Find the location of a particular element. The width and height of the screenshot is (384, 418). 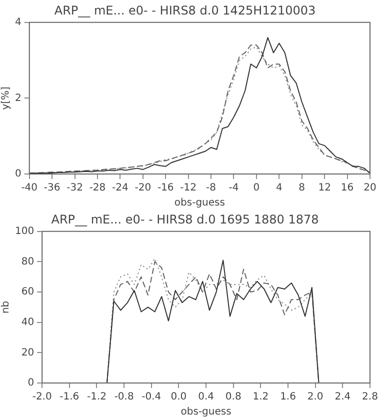

x-tick-label: -12 is located at coordinates (188, 188).